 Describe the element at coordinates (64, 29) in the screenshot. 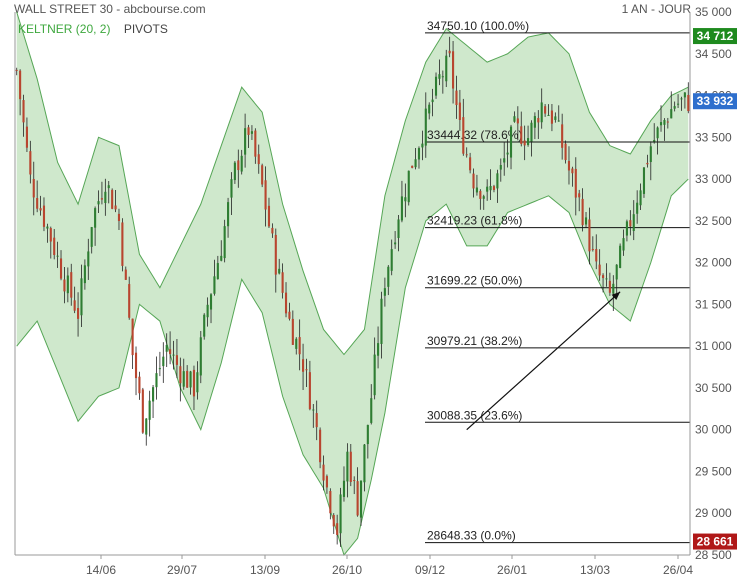

I see `legend-keltner: KELTNER (20, 2)` at that location.